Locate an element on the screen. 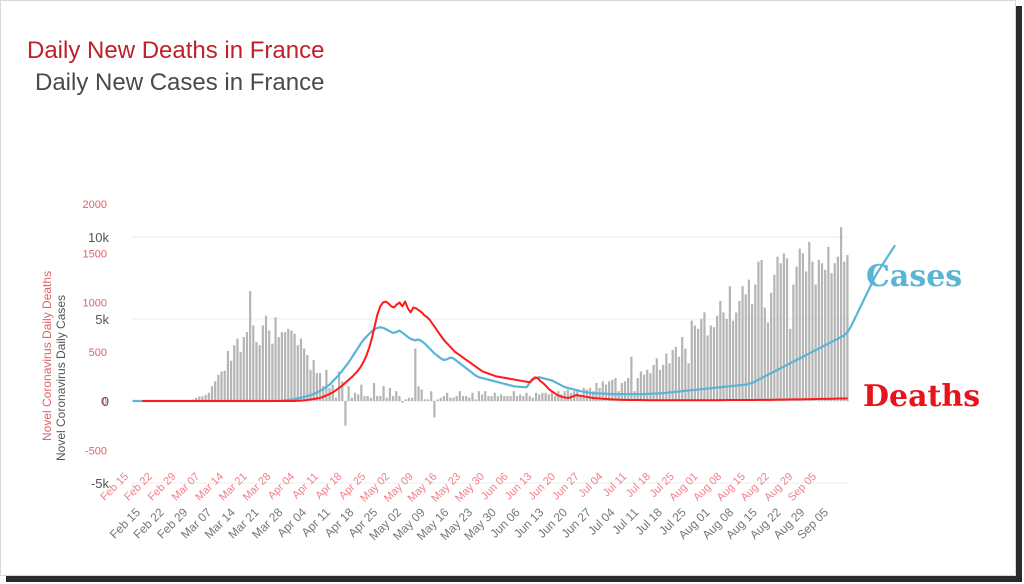 The width and height of the screenshot is (1024, 584). cases-axis-tick-label: 0 is located at coordinates (105, 401).